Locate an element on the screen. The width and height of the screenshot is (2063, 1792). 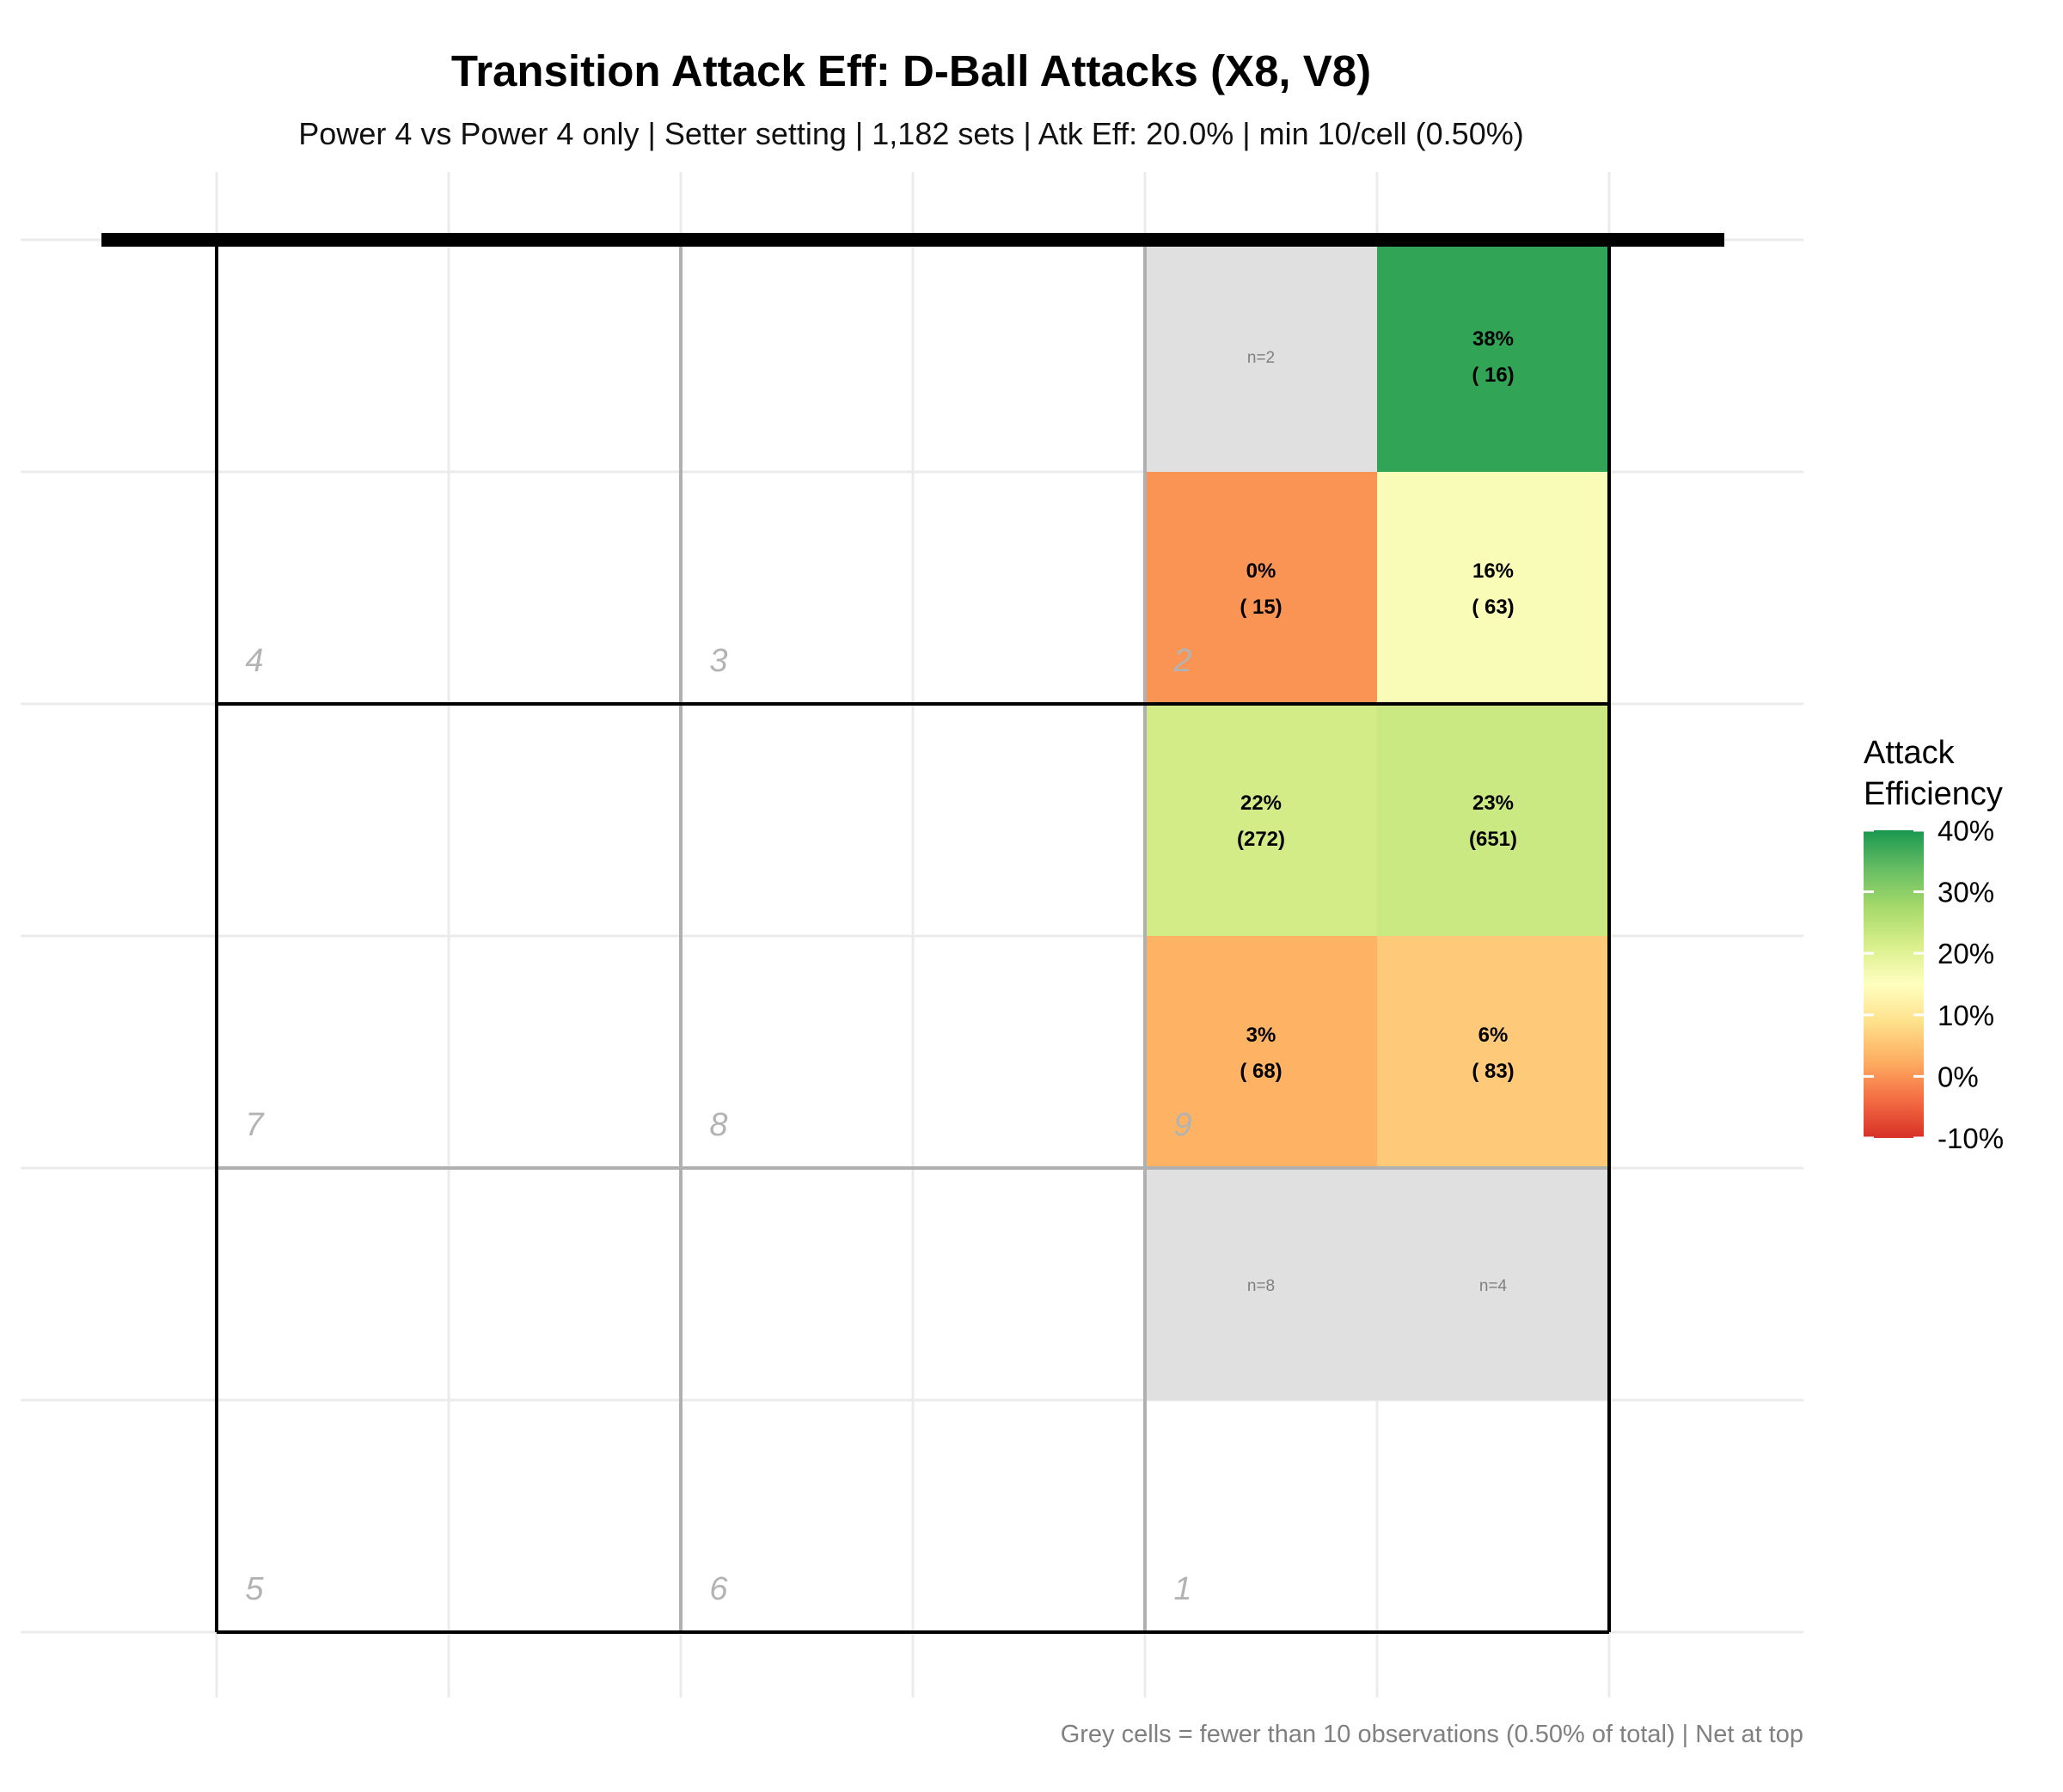
cell-count-label: ( 15) is located at coordinates (1261, 607).